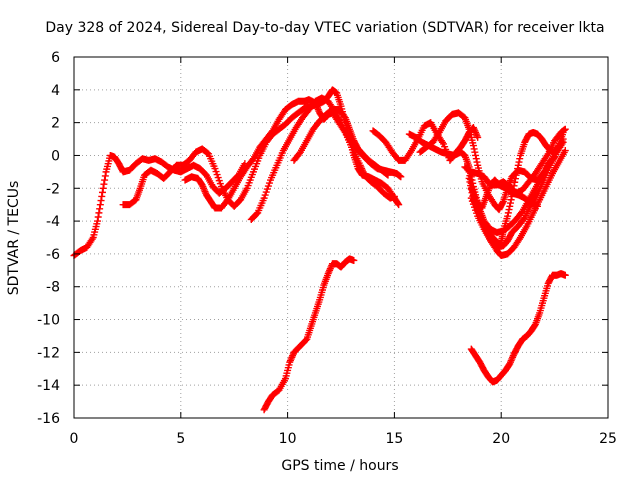 The width and height of the screenshot is (640, 480). I want to click on y-tick-label: -10, so click(48, 321).